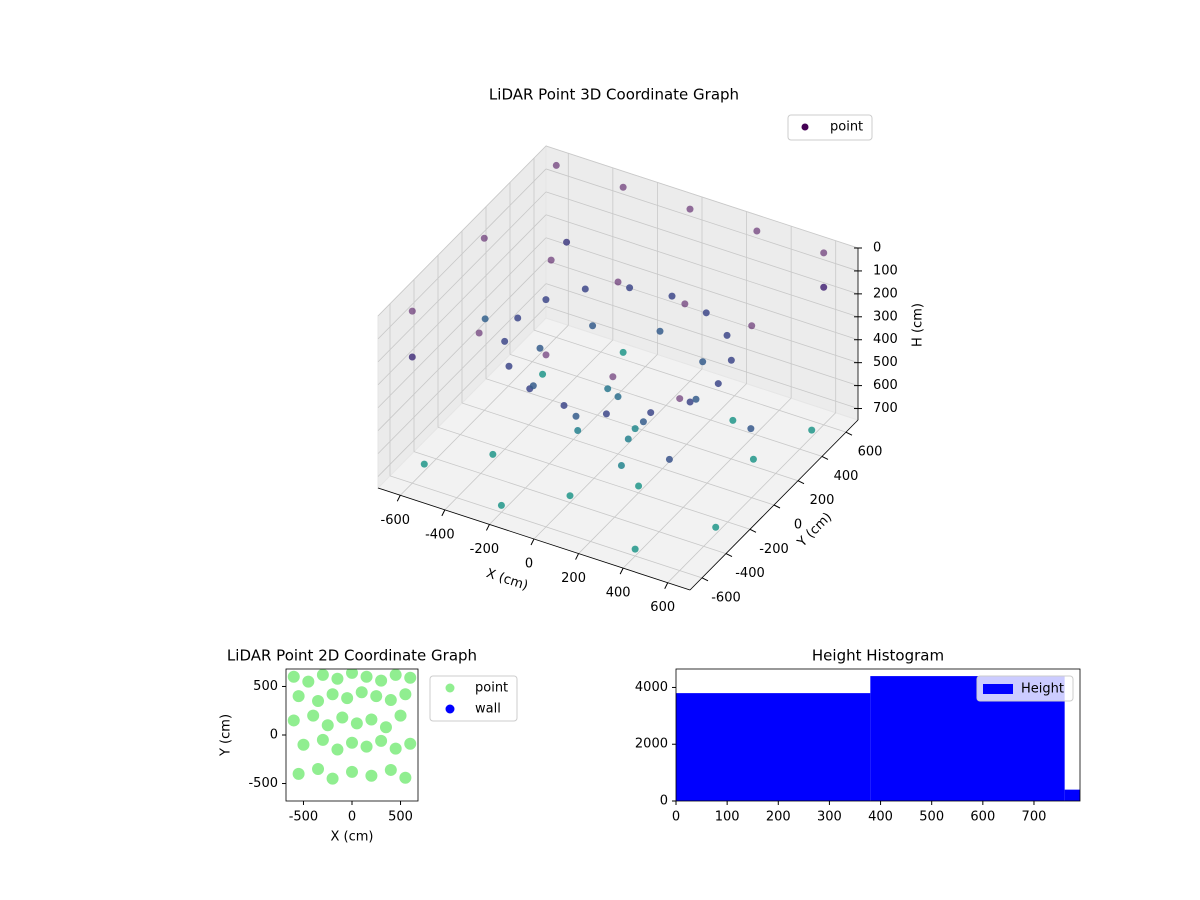 This screenshot has width=1200, height=900. What do you see at coordinates (829, 817) in the screenshot?
I see `x-tick-label: 300` at bounding box center [829, 817].